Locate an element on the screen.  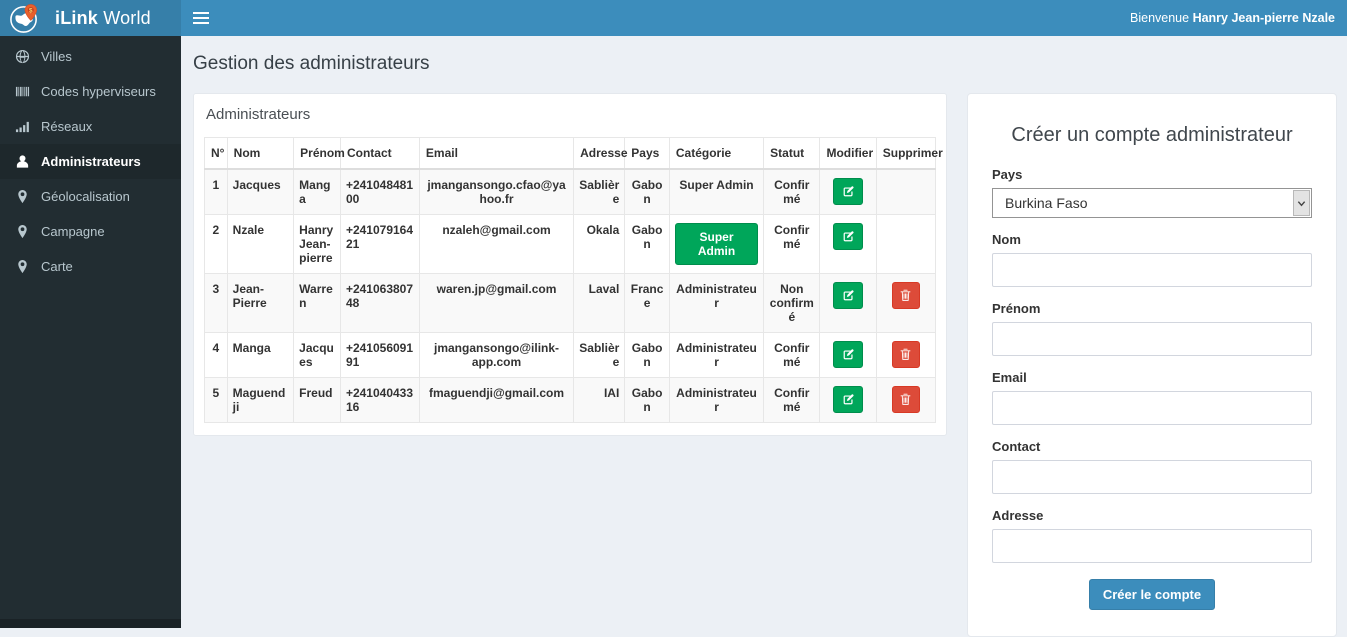
sidebar-item-label: Campagne is located at coordinates (73, 231).